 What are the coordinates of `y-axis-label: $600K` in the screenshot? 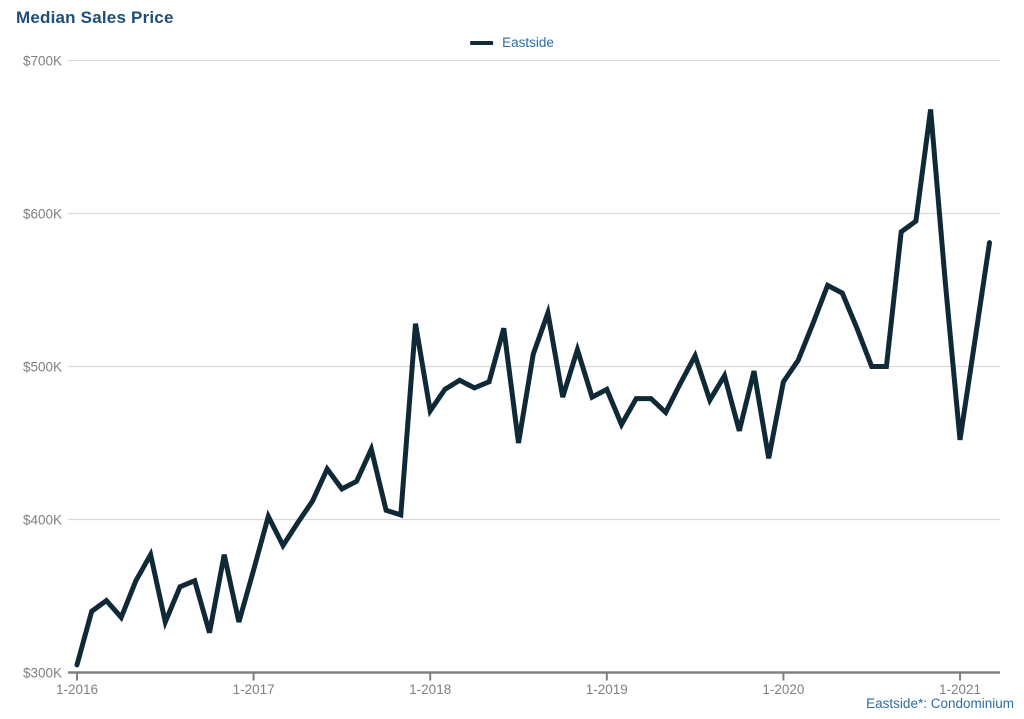 It's located at (42, 214).